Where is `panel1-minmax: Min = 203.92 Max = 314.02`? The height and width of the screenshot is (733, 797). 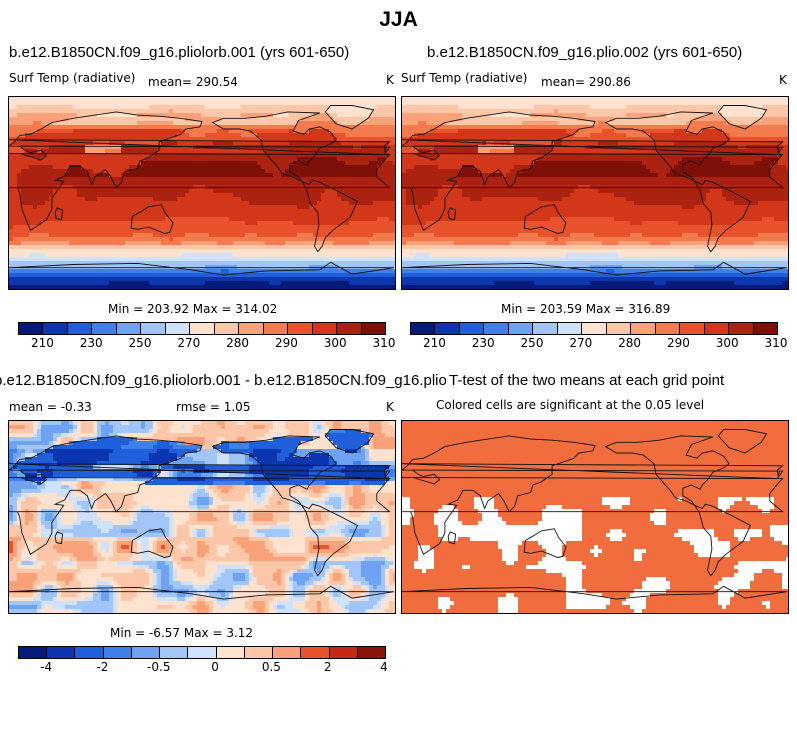
panel1-minmax: Min = 203.92 Max = 314.02 is located at coordinates (193, 309).